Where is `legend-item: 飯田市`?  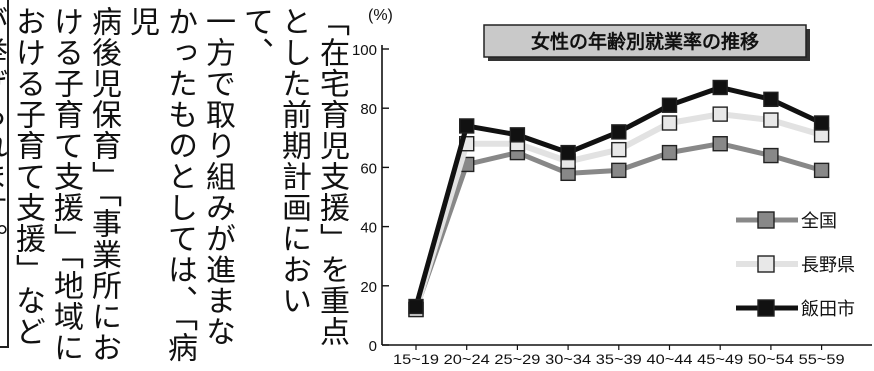
legend-item: 飯田市 is located at coordinates (795, 309).